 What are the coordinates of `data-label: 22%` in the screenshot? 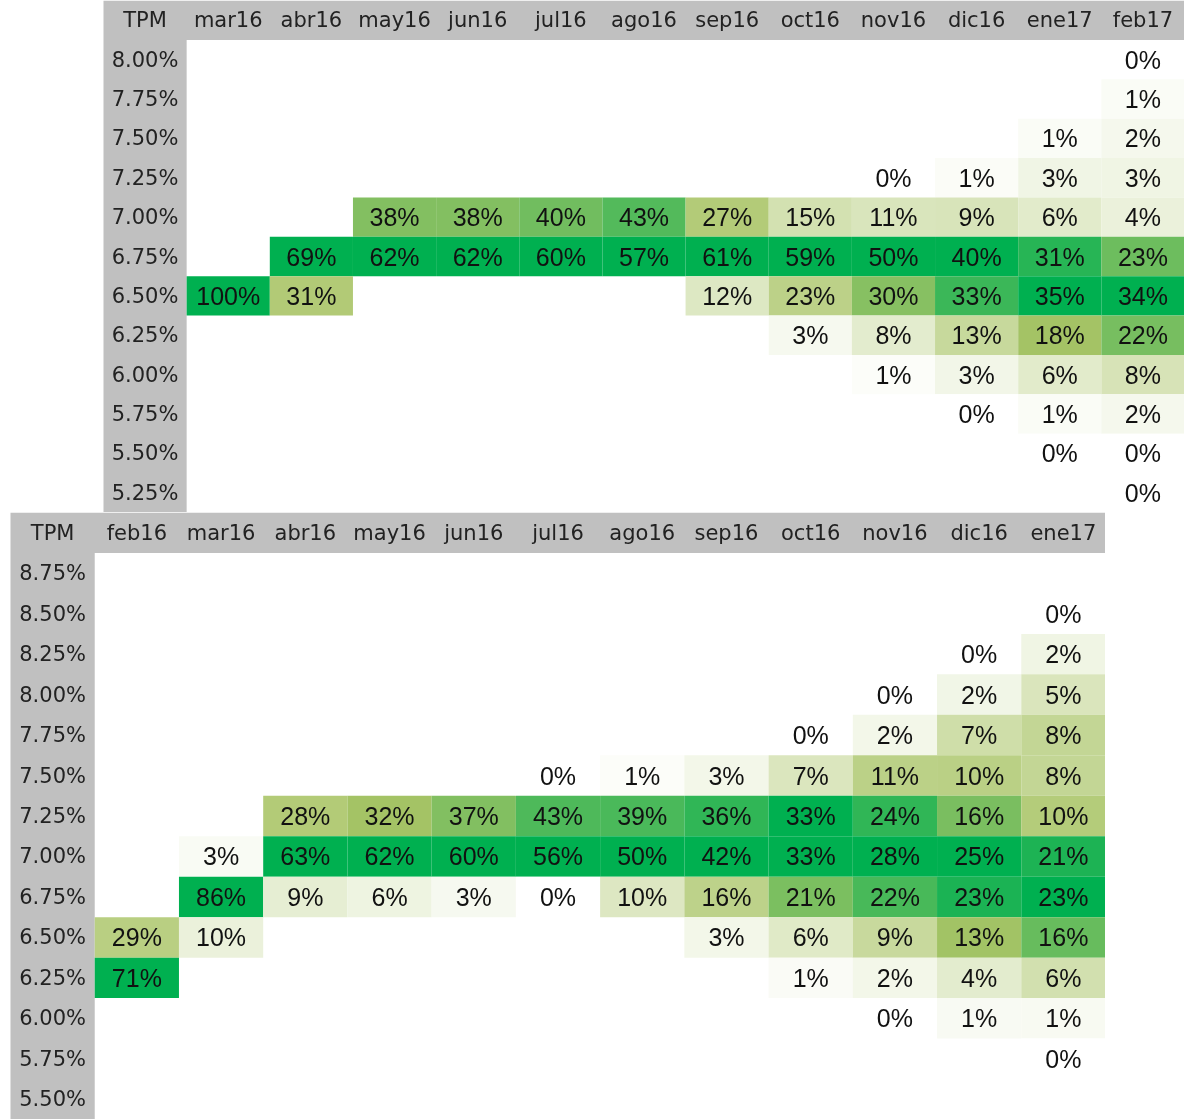 It's located at (894, 896).